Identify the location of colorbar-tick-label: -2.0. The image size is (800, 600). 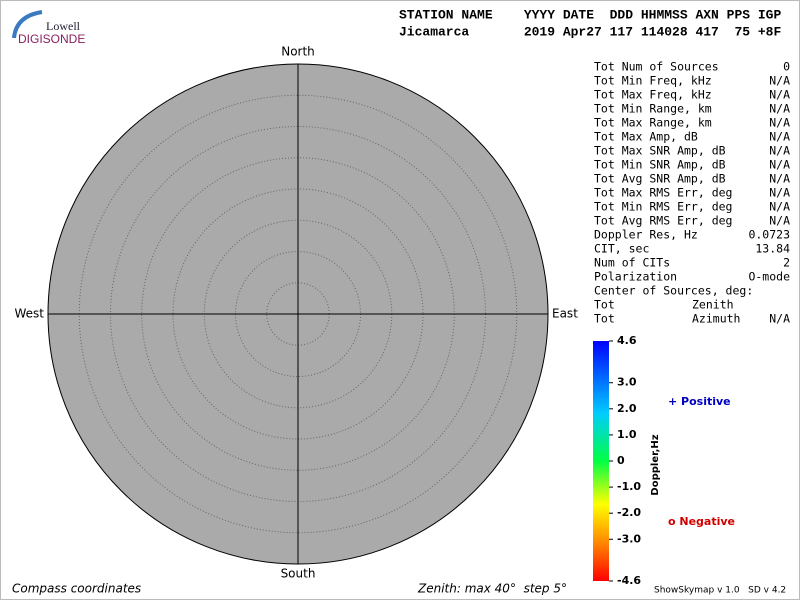
(629, 512).